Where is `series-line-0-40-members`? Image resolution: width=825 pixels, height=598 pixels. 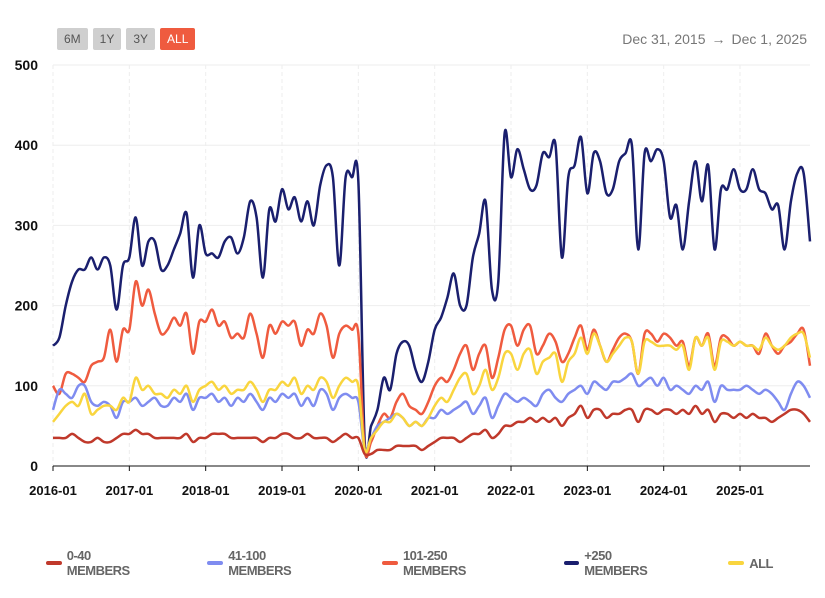 series-line-0-40-members is located at coordinates (432, 430).